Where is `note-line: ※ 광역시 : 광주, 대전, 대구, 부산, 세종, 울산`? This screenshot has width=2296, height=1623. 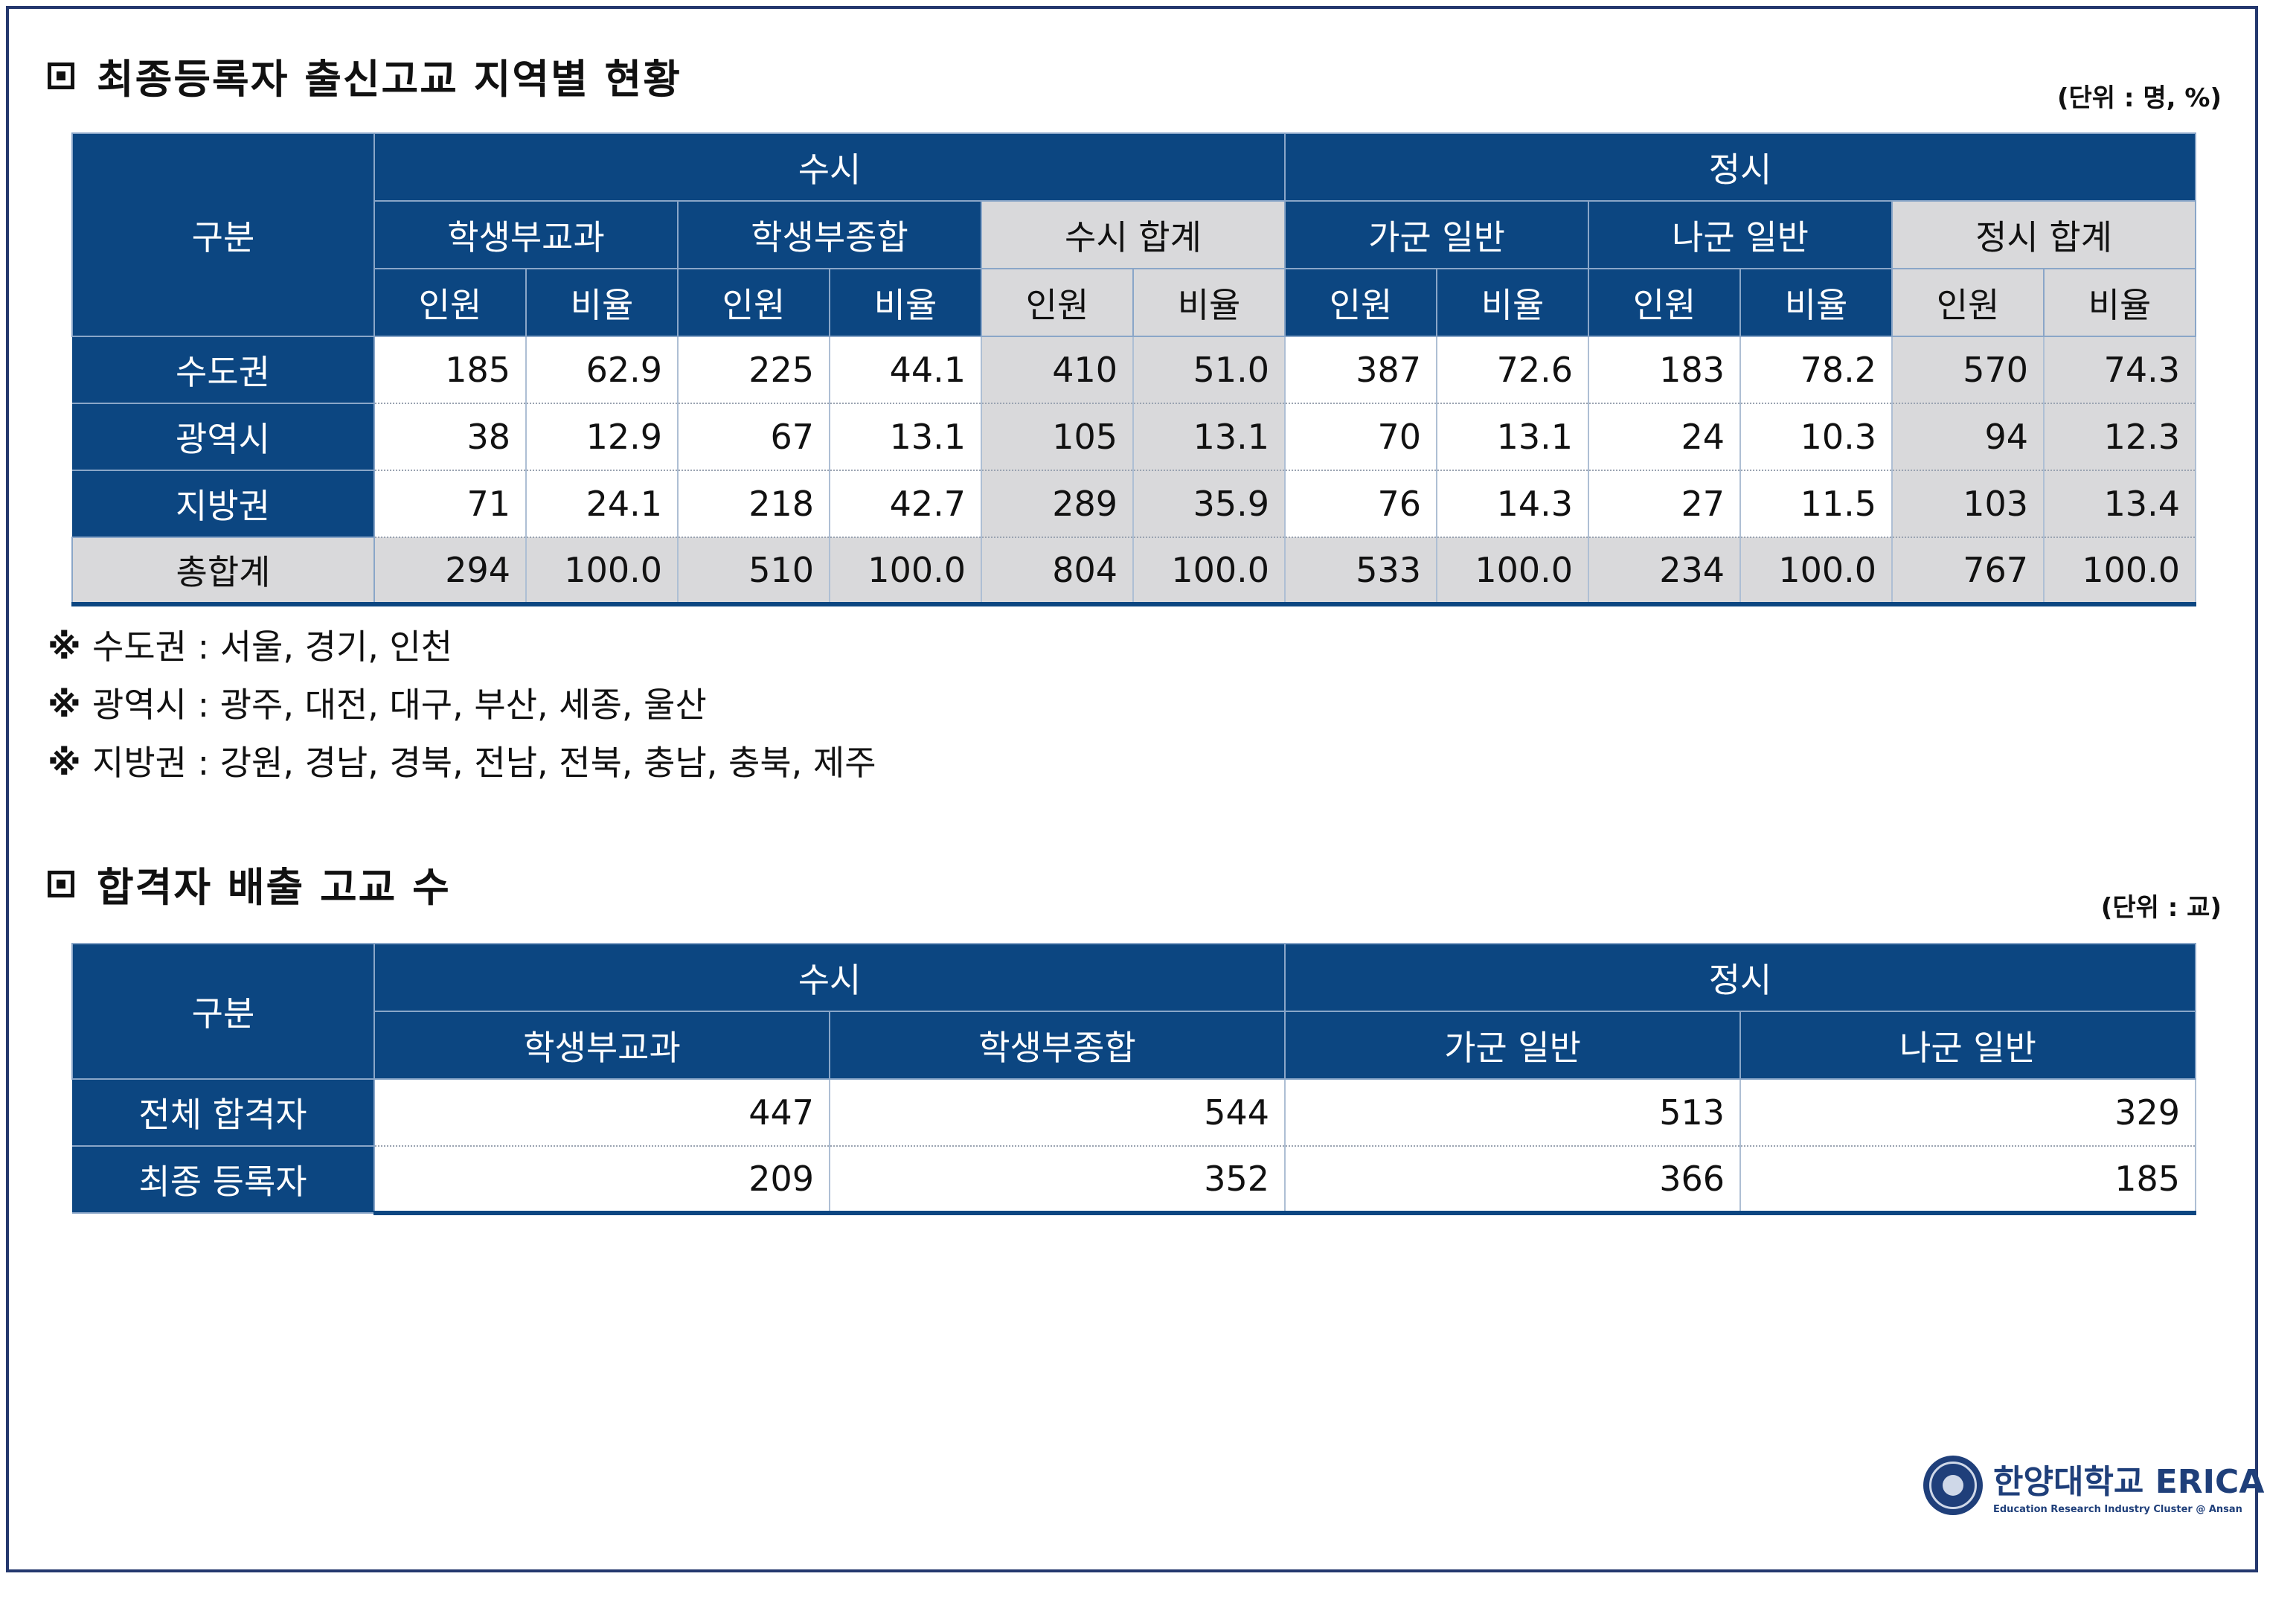
note-line: ※ 광역시 : 광주, 대전, 대구, 부산, 세종, 울산 is located at coordinates (462, 705).